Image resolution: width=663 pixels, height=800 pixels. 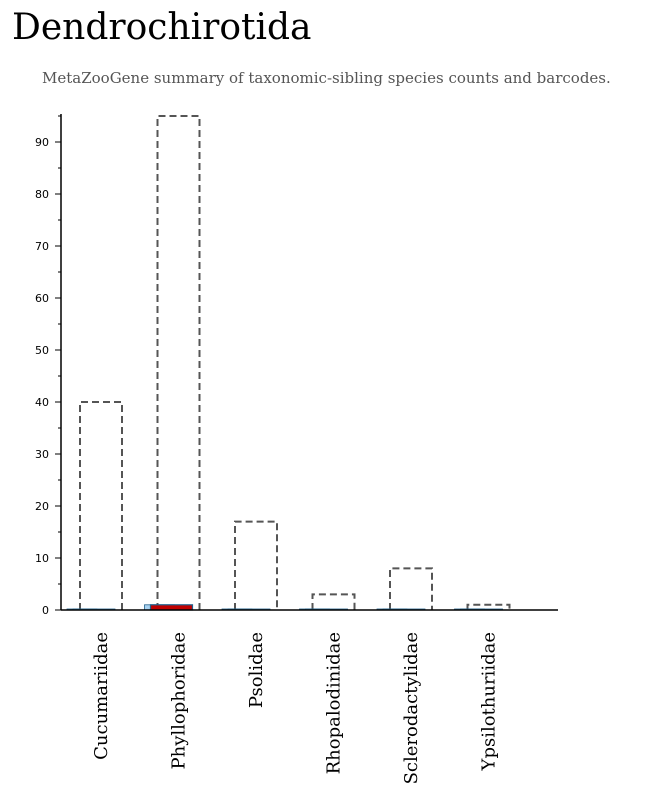 I want to click on y-tick-label: 20, so click(x=42, y=506).